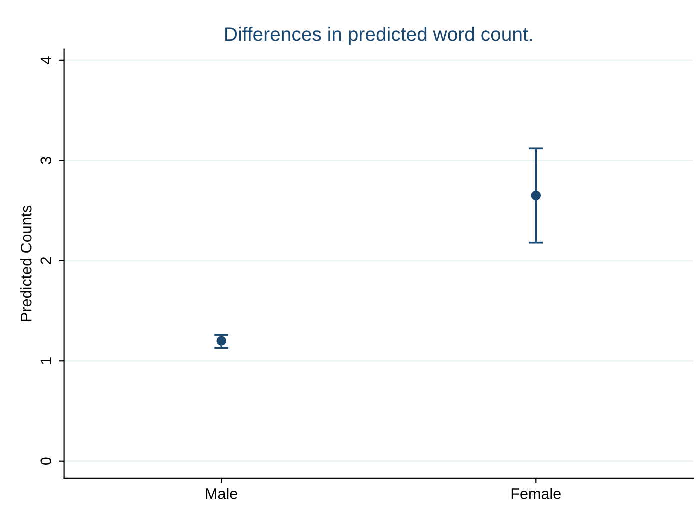 Image resolution: width=699 pixels, height=520 pixels. What do you see at coordinates (46, 60) in the screenshot?
I see `y-tick-label: 4` at bounding box center [46, 60].